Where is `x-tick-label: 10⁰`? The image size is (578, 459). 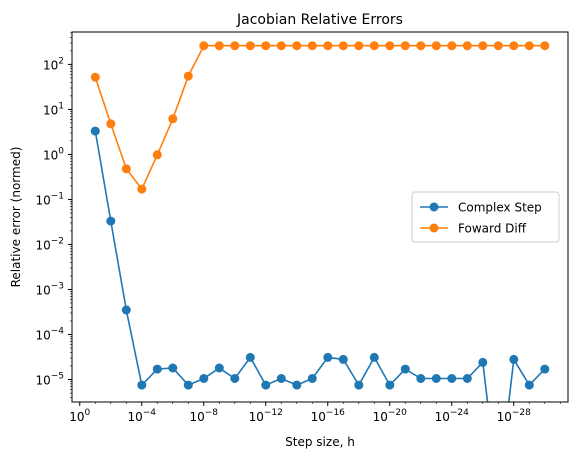 x-tick-label: 10⁰ is located at coordinates (79, 416).